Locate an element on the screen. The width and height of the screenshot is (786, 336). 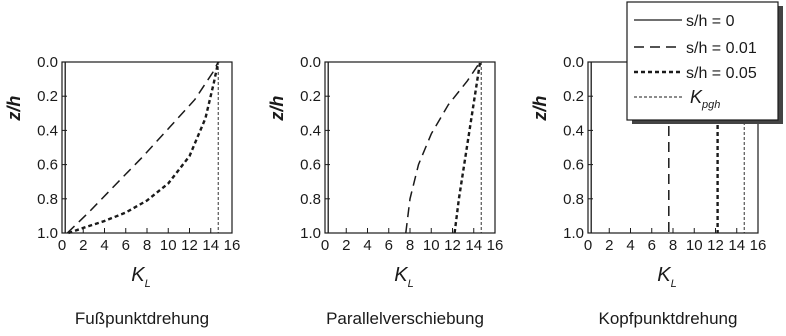
legend-box is located at coordinates (702, 61).